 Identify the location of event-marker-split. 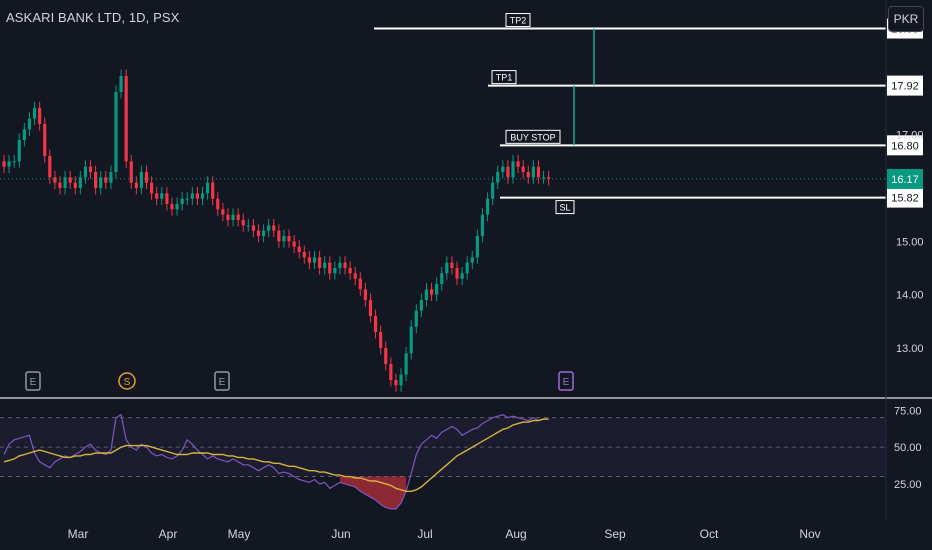
(127, 381).